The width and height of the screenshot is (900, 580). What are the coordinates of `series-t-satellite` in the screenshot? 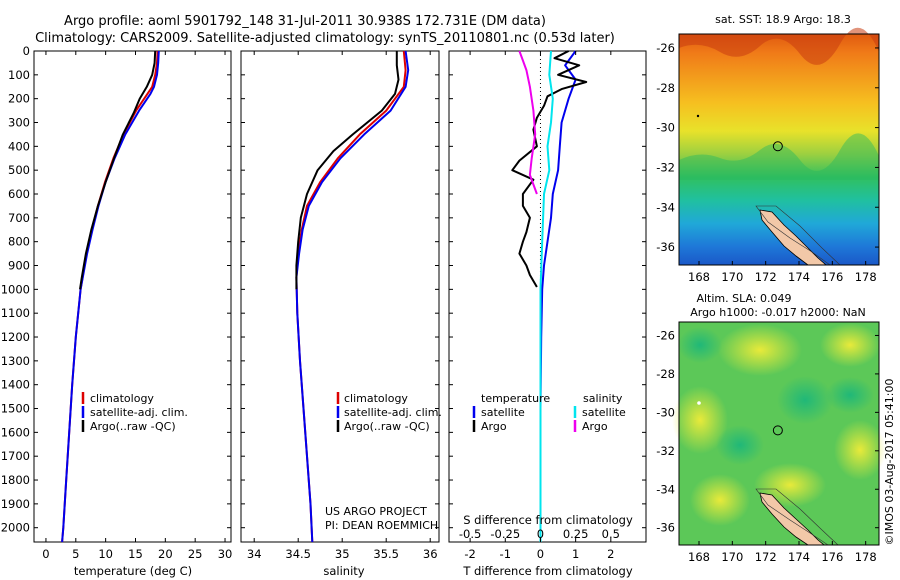 It's located at (558, 296).